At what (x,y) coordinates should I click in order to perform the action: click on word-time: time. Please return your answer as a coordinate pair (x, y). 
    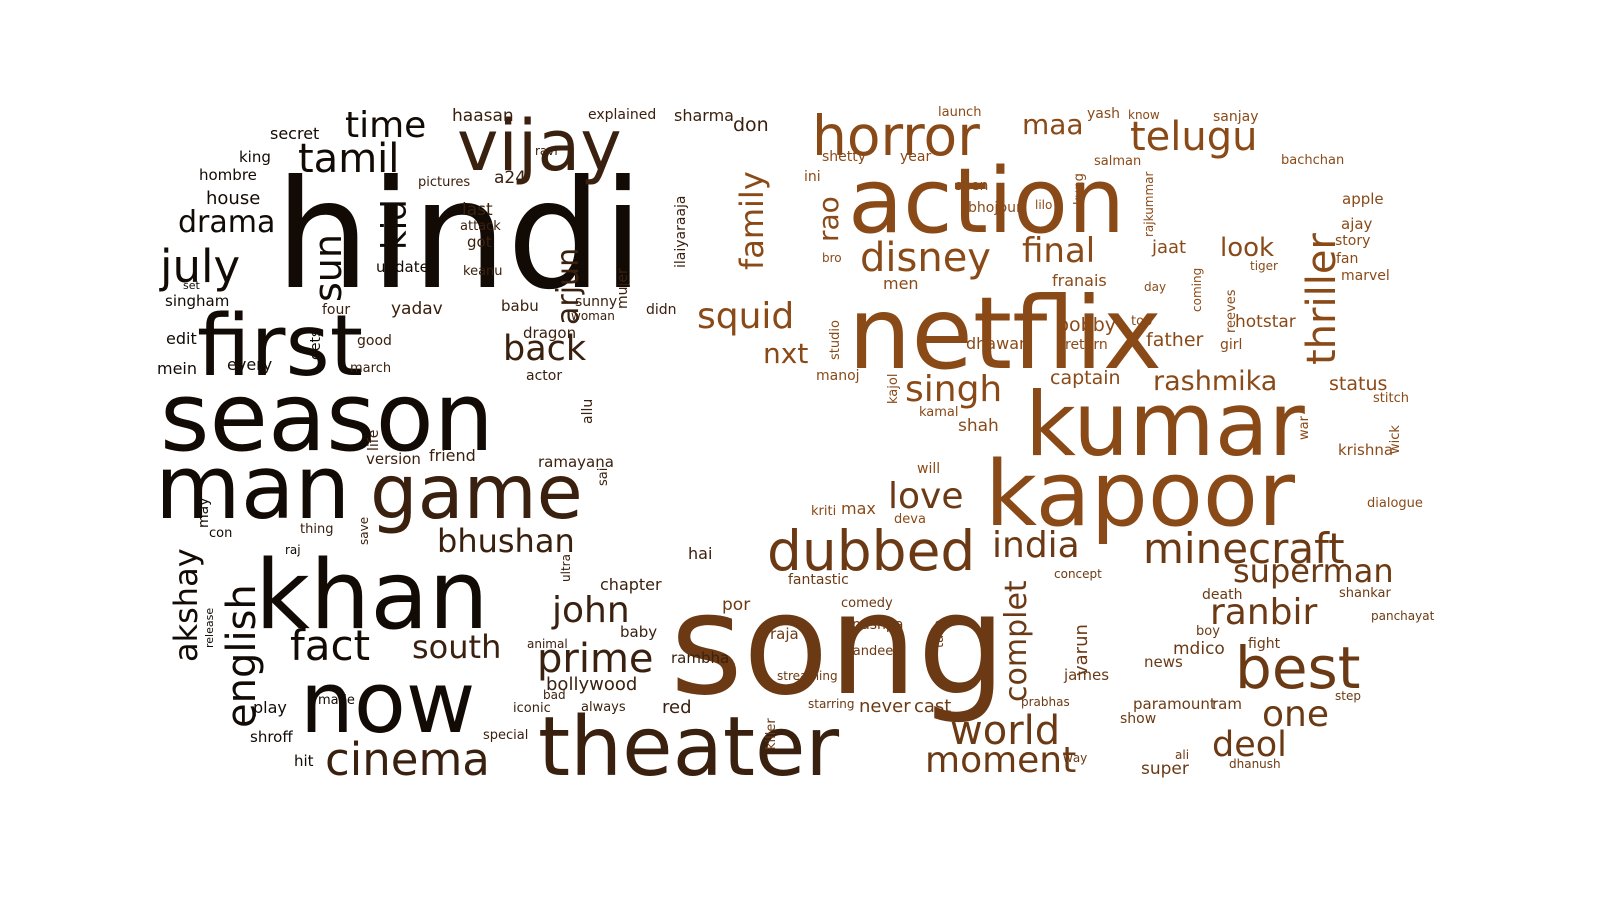
    Looking at the image, I should click on (385, 125).